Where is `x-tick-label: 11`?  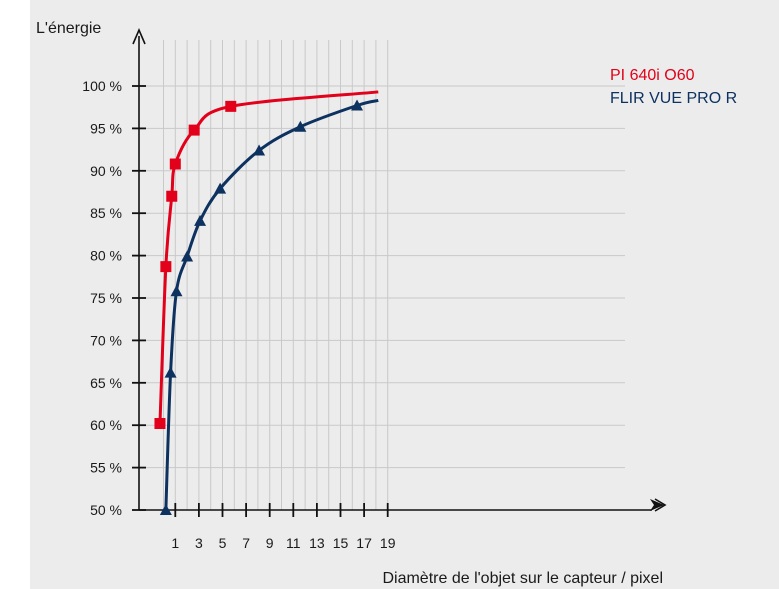
x-tick-label: 11 is located at coordinates (293, 543).